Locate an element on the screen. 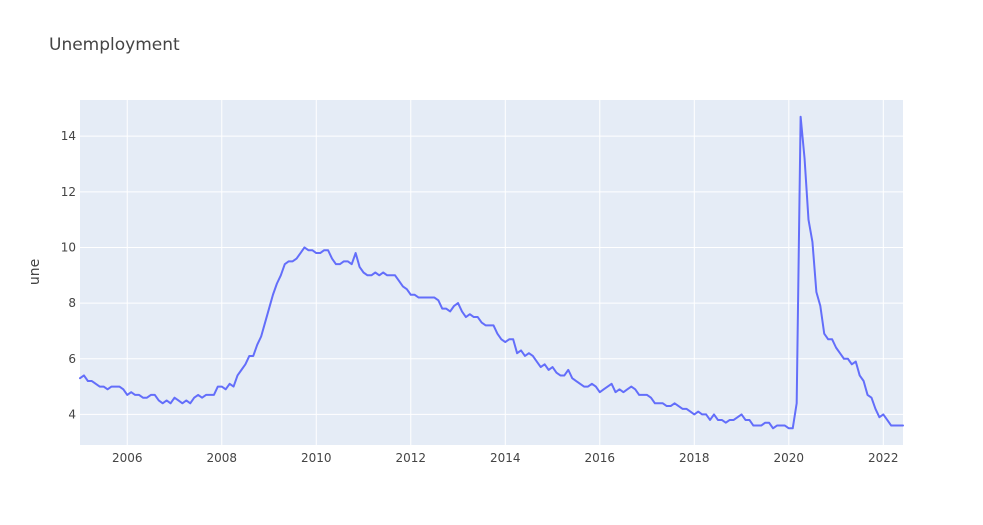 This screenshot has width=983, height=525. y-tick-label-10: 10 is located at coordinates (68, 247).